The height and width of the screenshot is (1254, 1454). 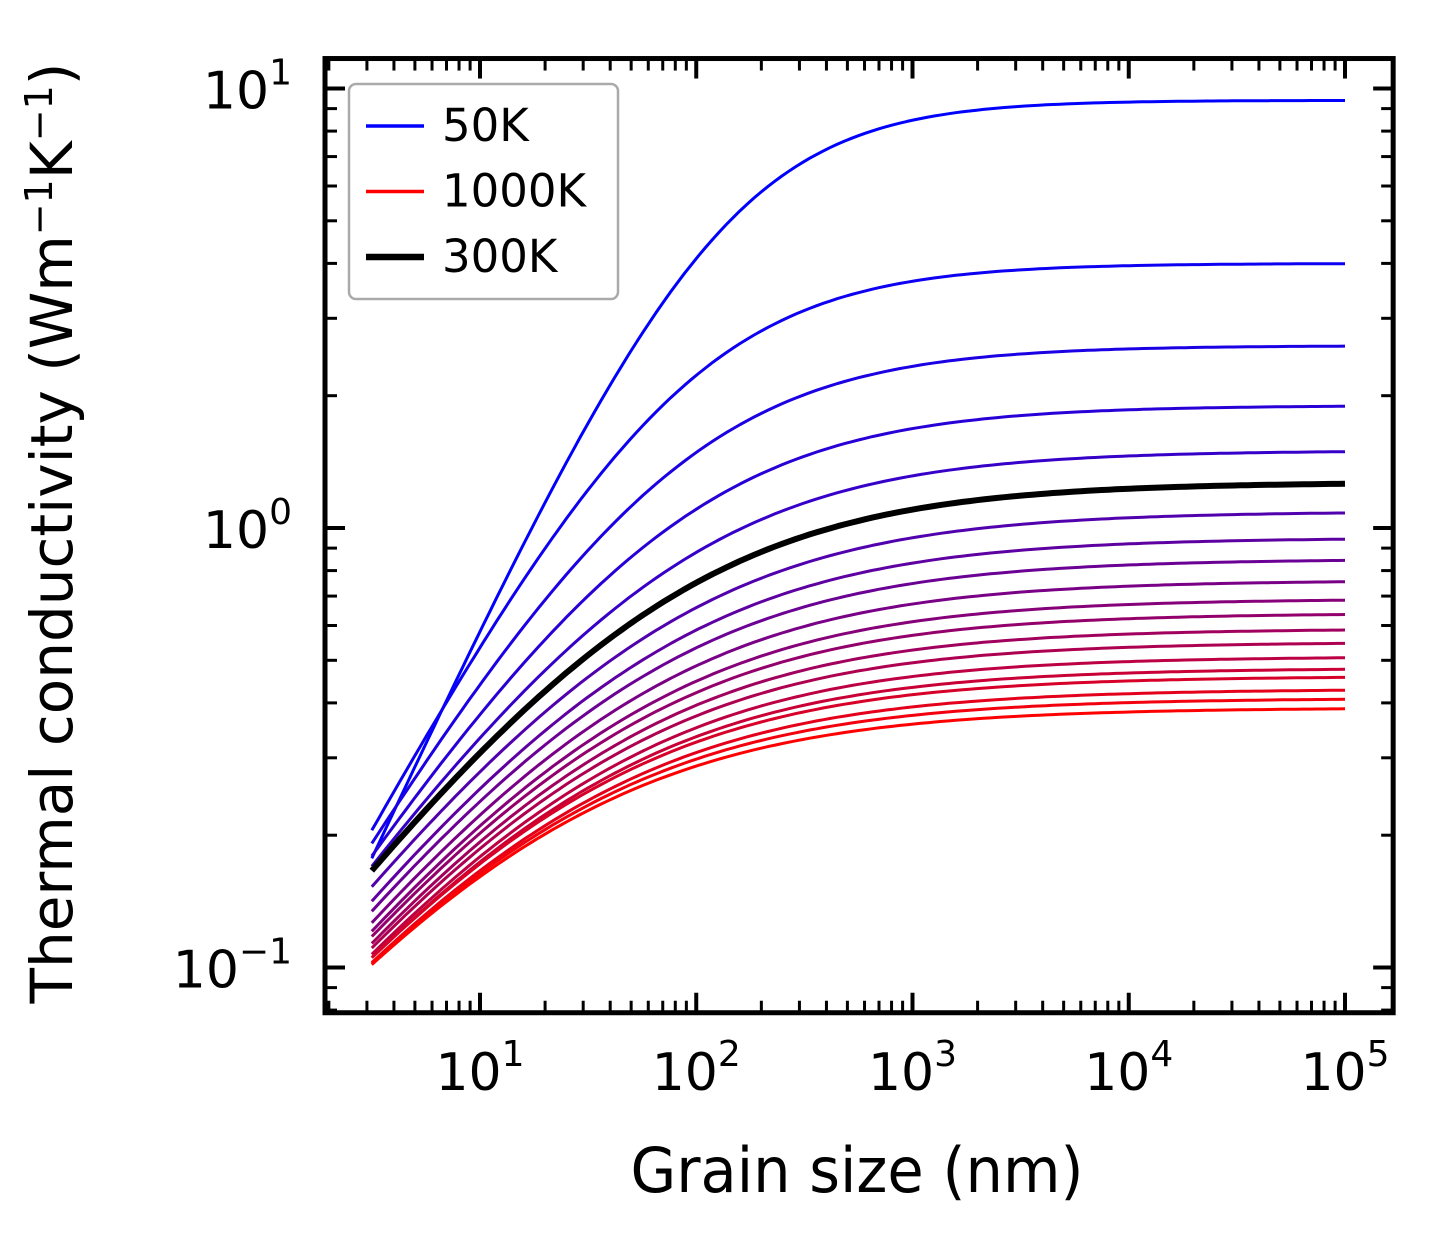 What do you see at coordinates (247, 526) in the screenshot?
I see `y-tick-label: 10⁰` at bounding box center [247, 526].